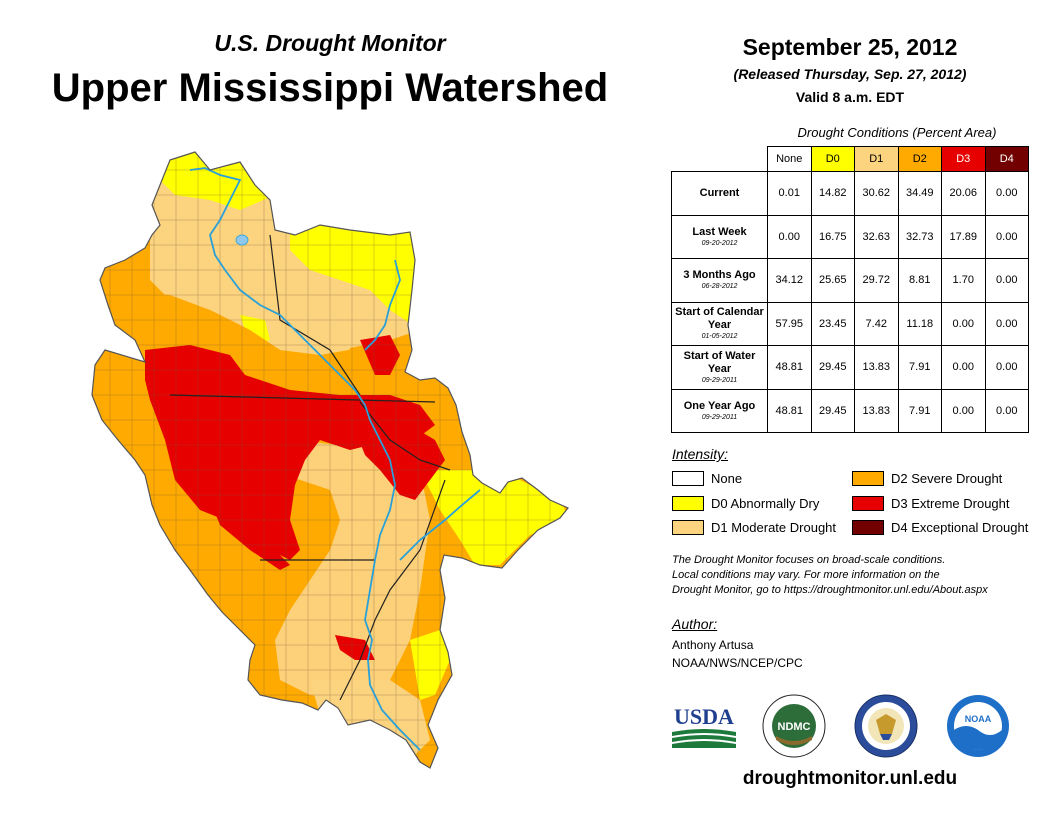 Image resolution: width=1056 pixels, height=816 pixels. I want to click on table-cell: 8.81, so click(919, 280).